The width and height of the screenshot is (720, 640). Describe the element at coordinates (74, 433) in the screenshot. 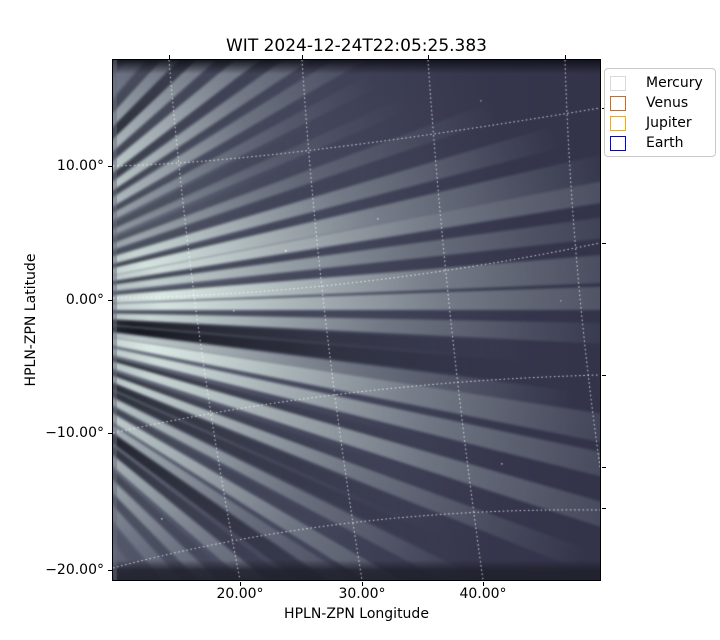

I see `y-tick-label: −10.00°` at that location.